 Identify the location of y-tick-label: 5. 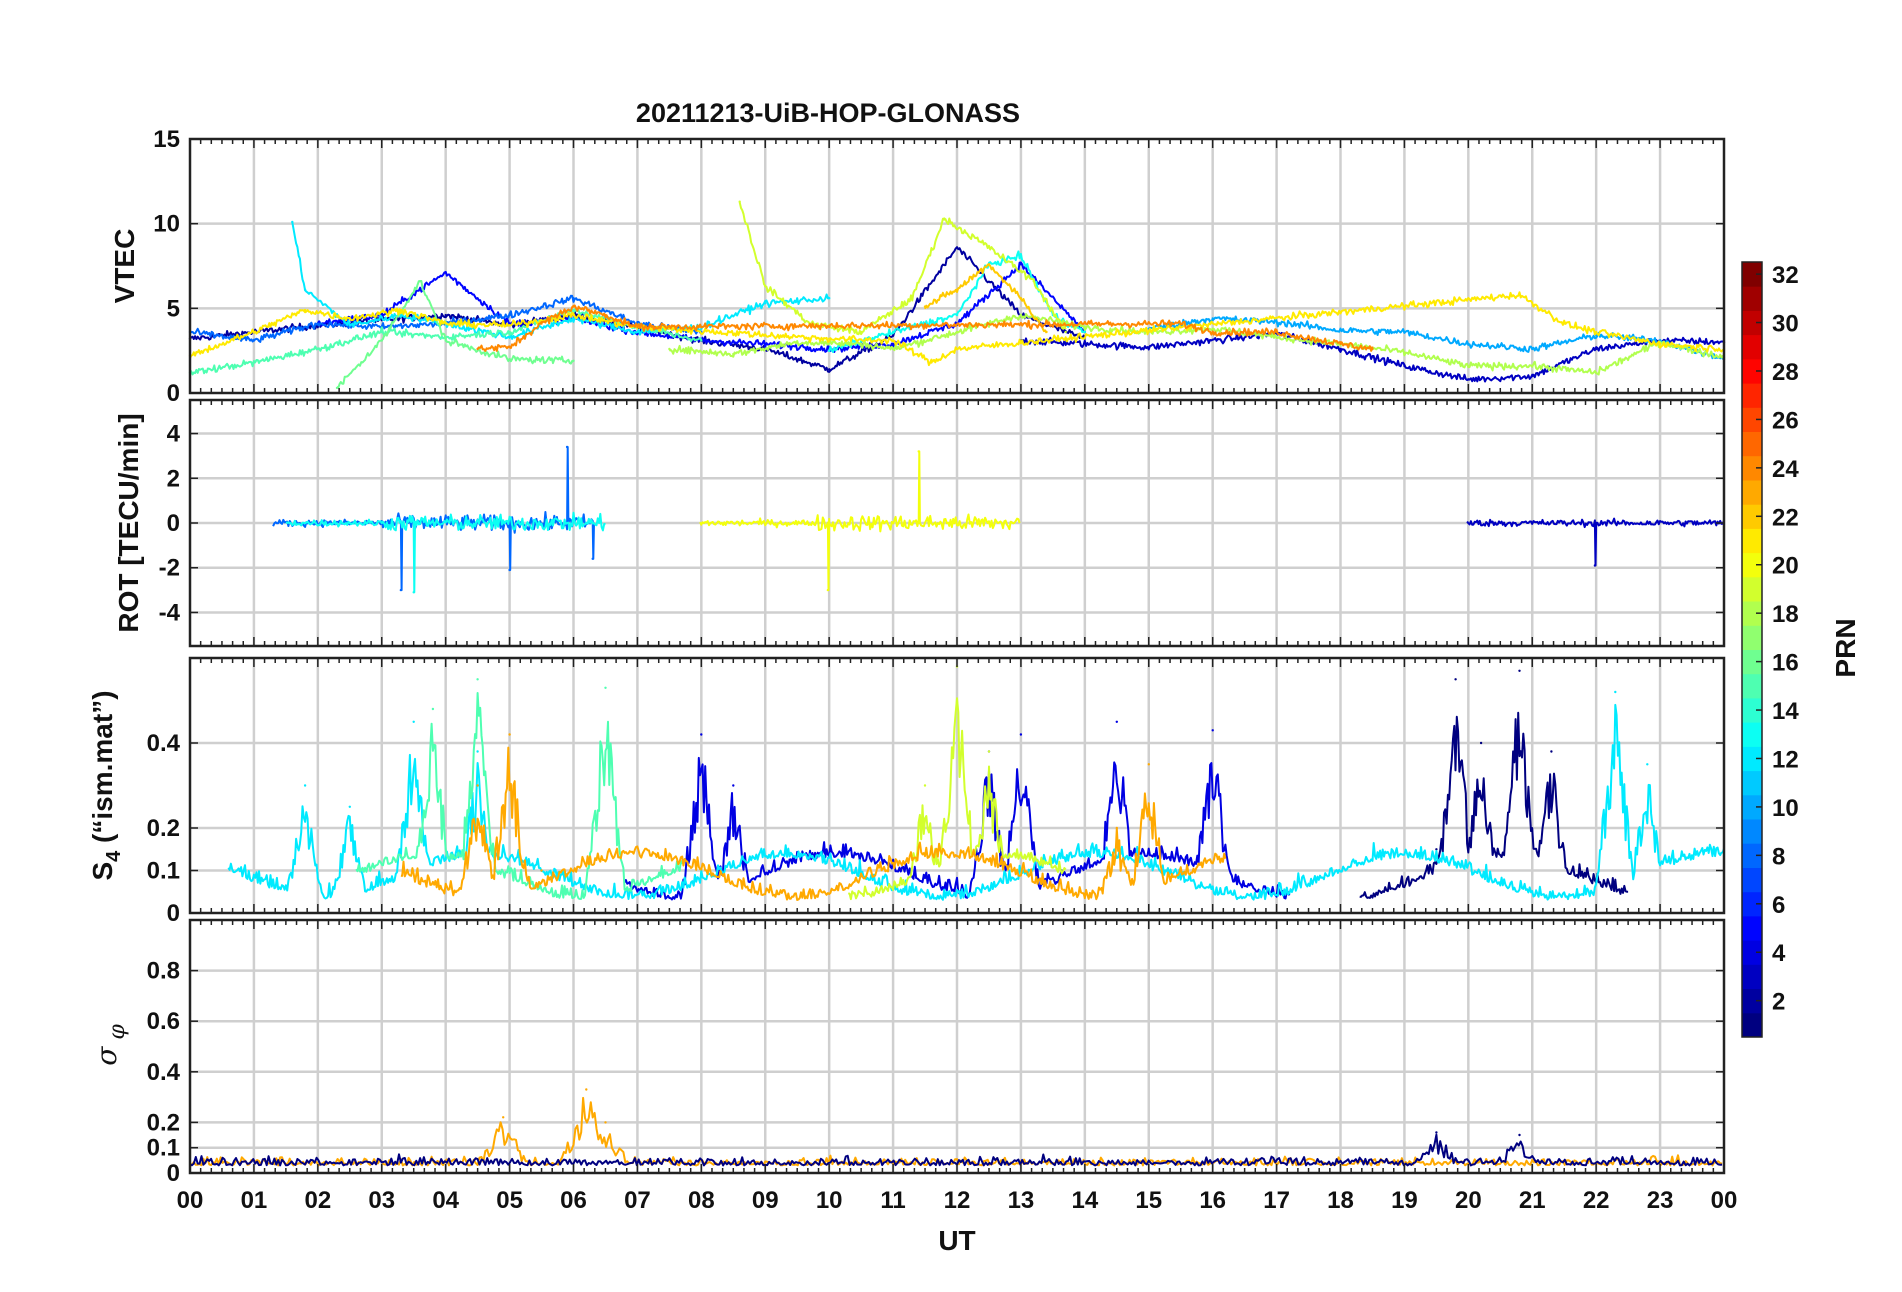
(173, 308).